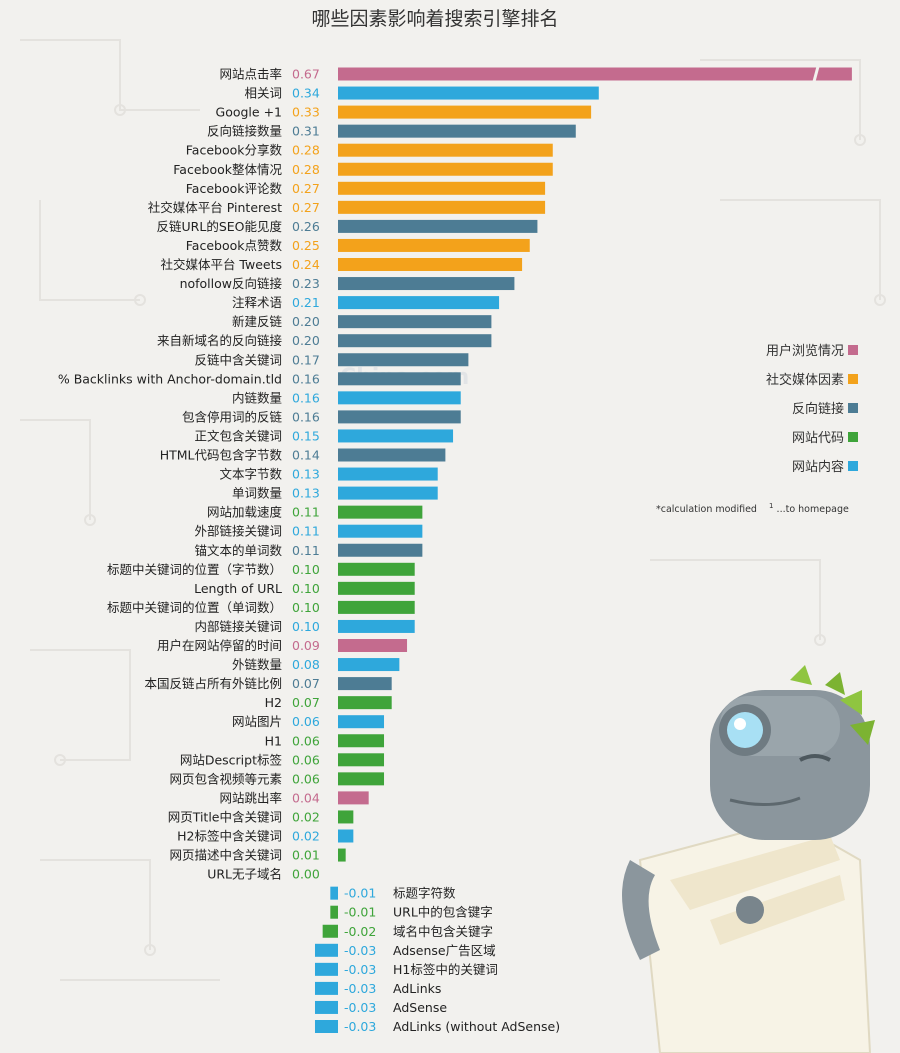  Describe the element at coordinates (306, 626) in the screenshot. I see `value-label-29: 0.10` at that location.